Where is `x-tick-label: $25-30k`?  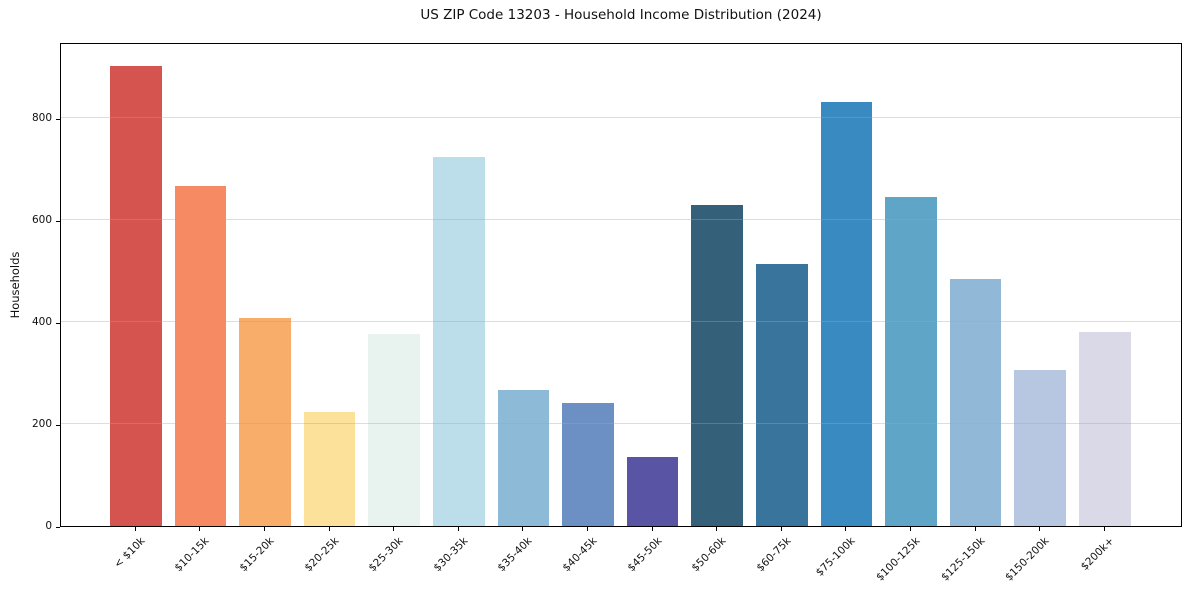
x-tick-label: $25-30k is located at coordinates (386, 555).